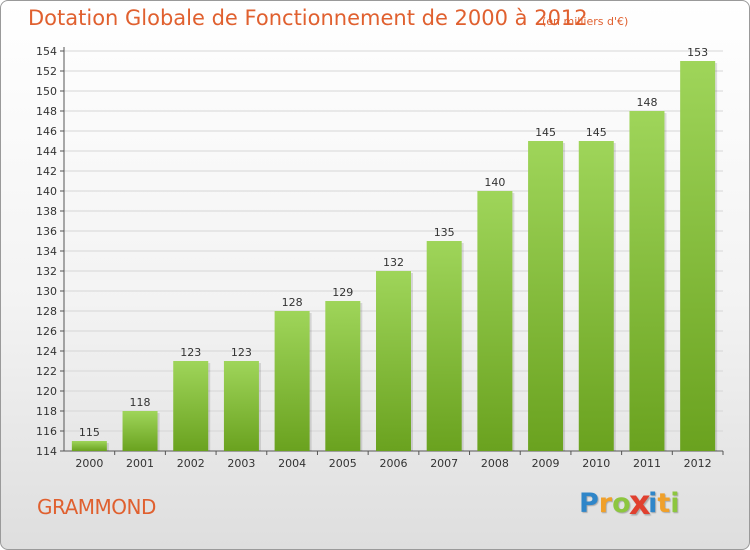 The height and width of the screenshot is (550, 750). What do you see at coordinates (646, 102) in the screenshot?
I see `value-label: 148` at bounding box center [646, 102].